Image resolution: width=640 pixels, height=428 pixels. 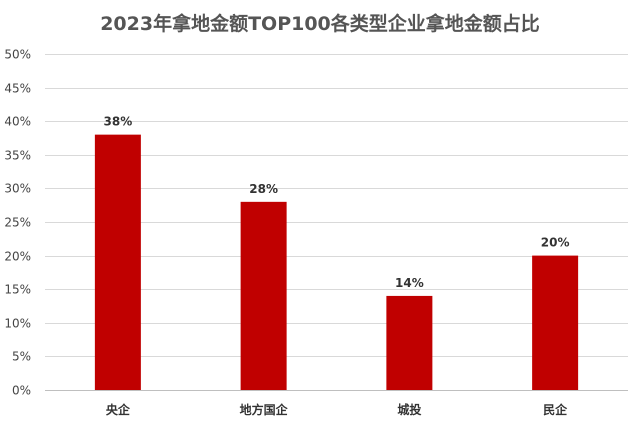 I want to click on x-category-label: 城投, so click(x=409, y=409).